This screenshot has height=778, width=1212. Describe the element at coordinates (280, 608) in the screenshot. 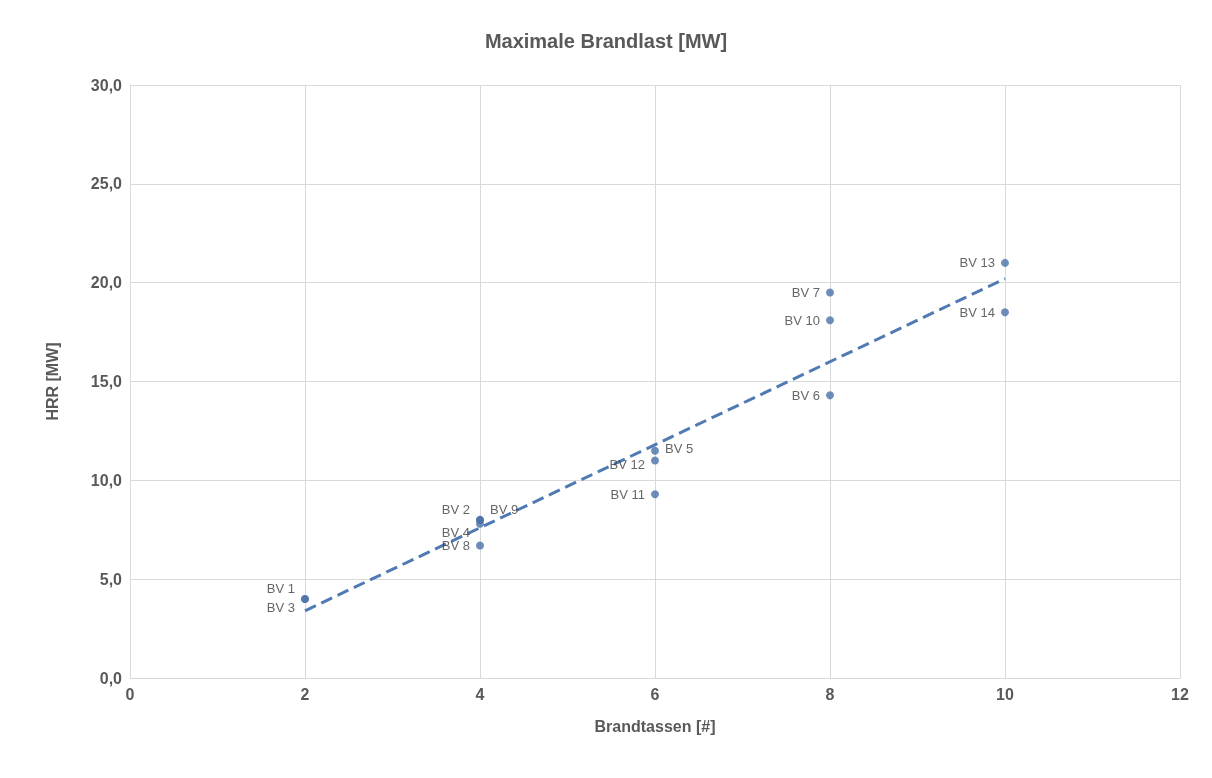

I see `data-label: BV 3` at that location.